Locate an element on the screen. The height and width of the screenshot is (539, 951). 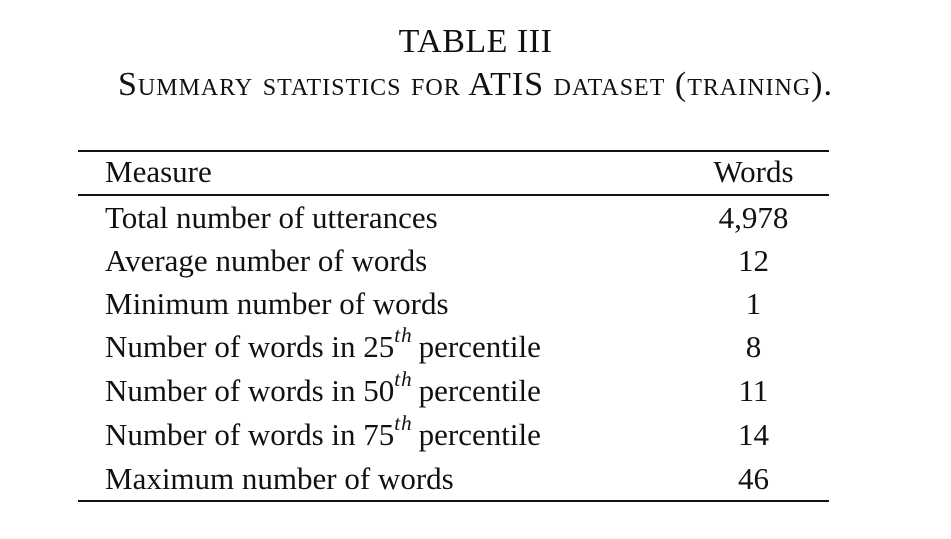
row-value: 14 is located at coordinates (753, 434).